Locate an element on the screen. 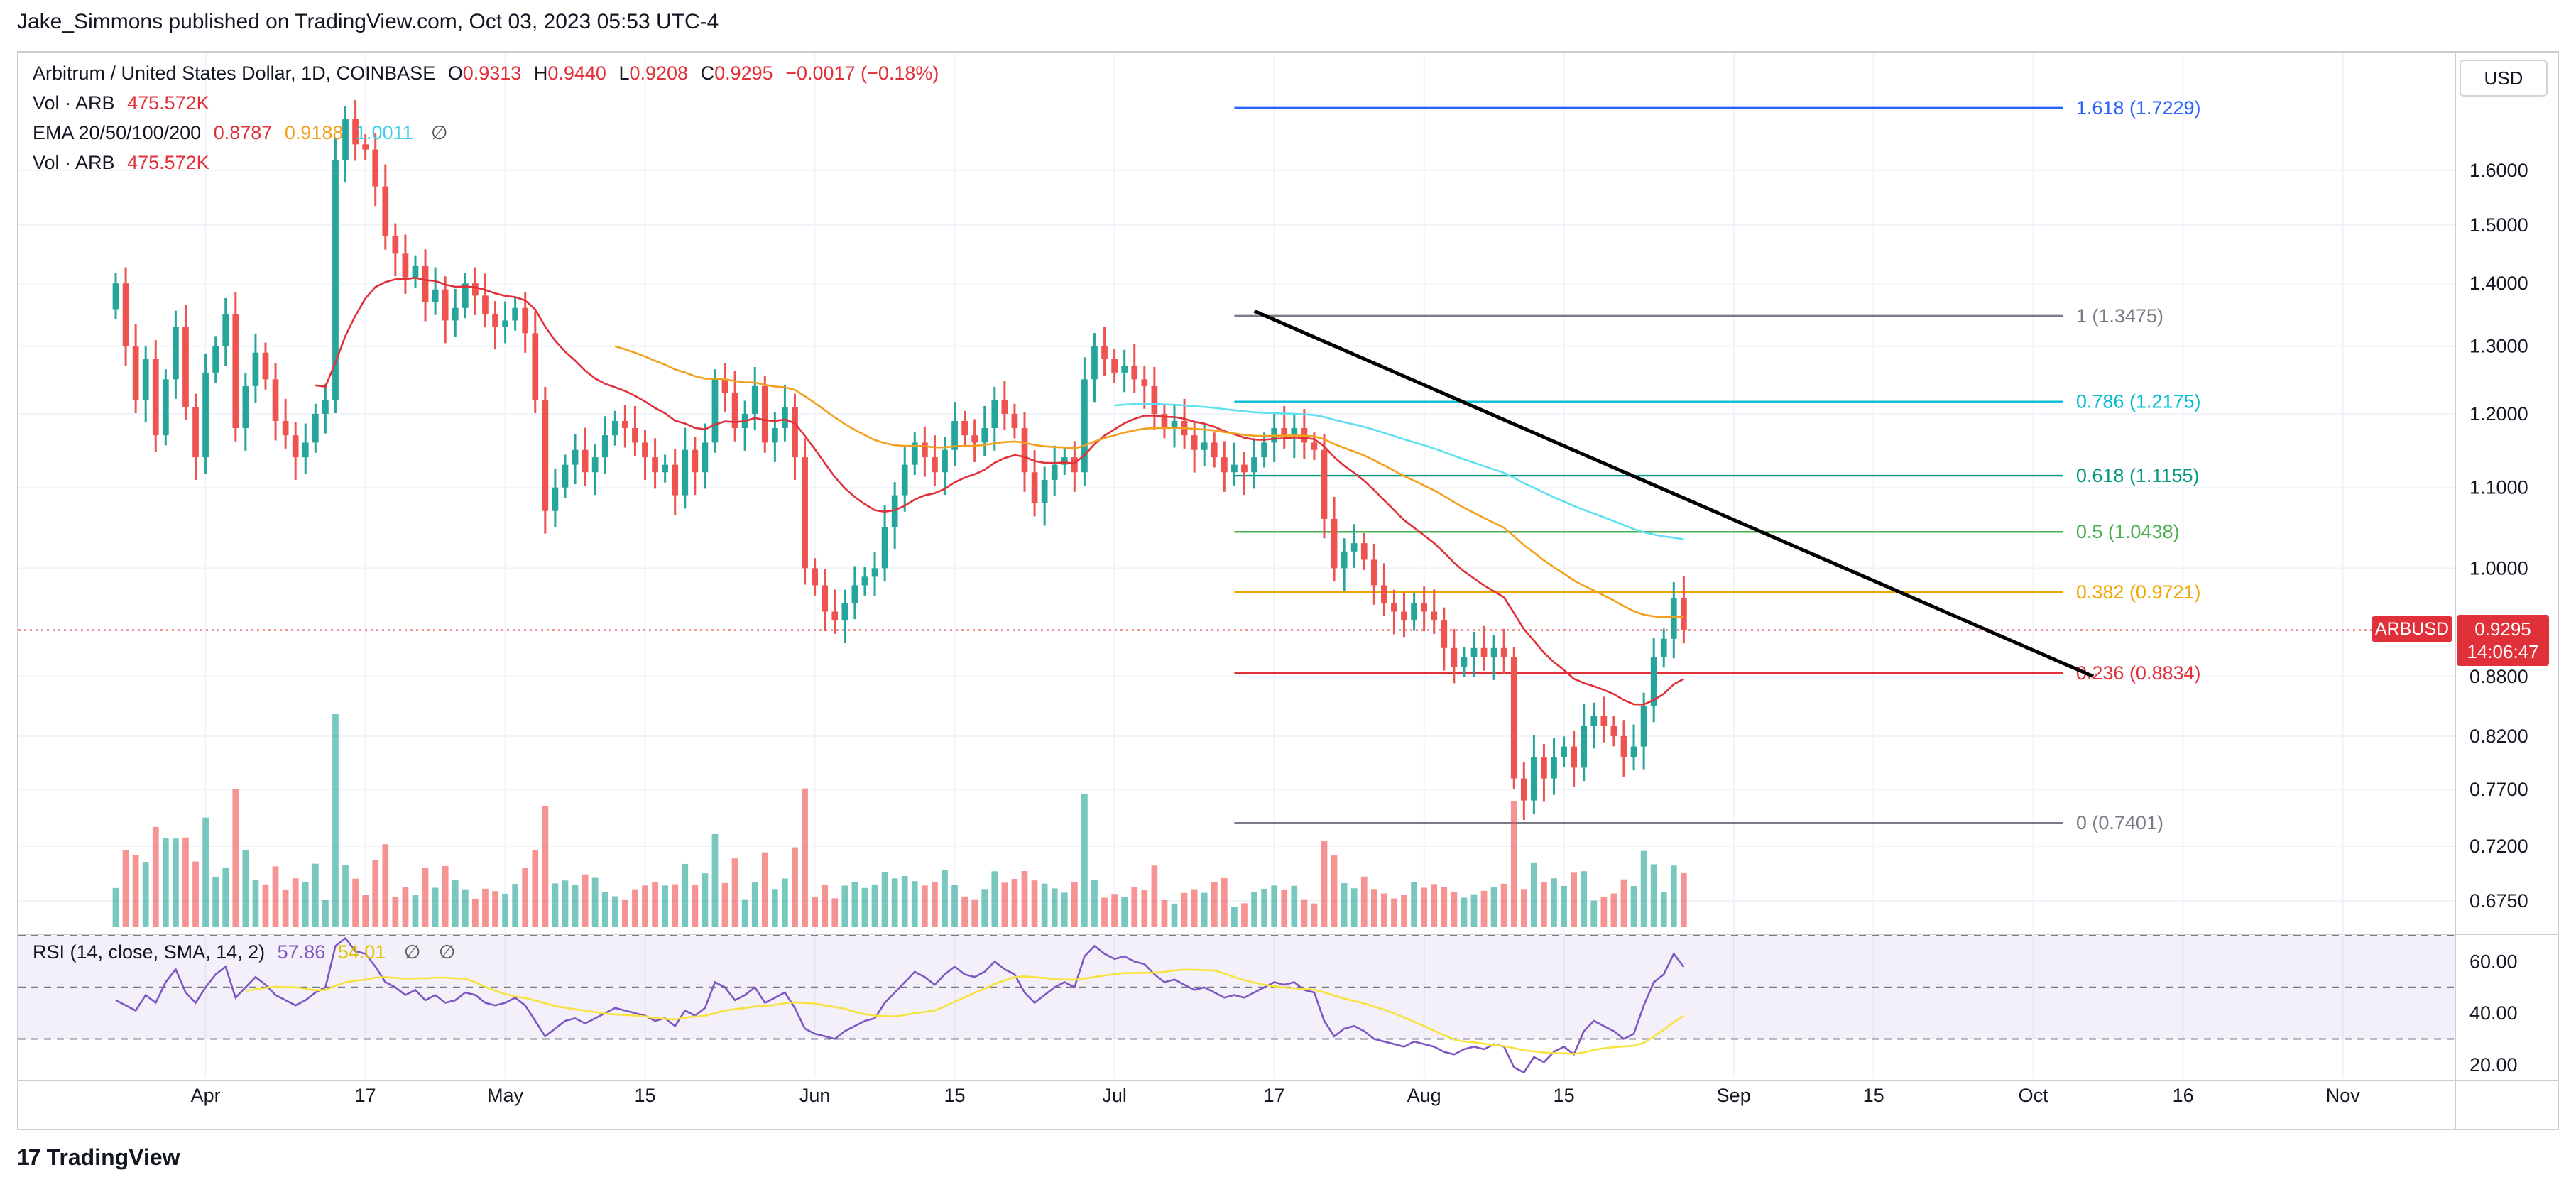 The width and height of the screenshot is (2576, 1187). legend-l-value: 0.9208 is located at coordinates (659, 73).